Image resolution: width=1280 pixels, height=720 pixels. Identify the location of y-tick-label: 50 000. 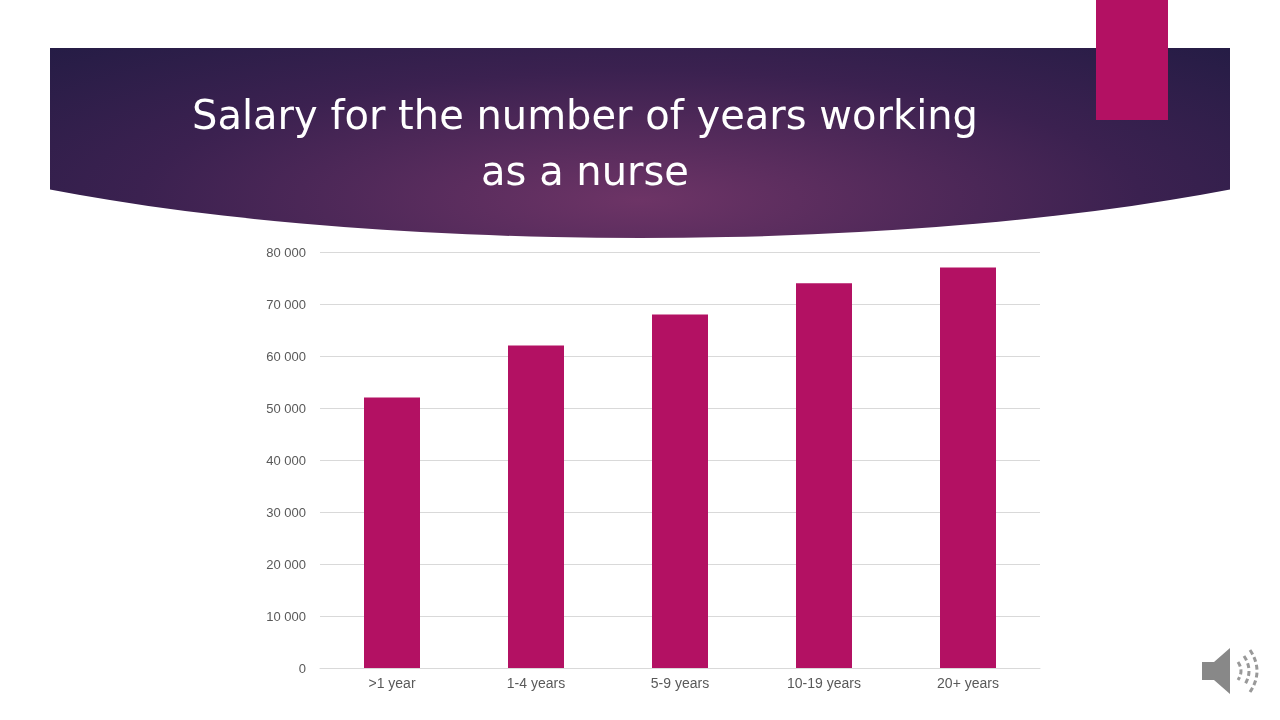
(286, 408).